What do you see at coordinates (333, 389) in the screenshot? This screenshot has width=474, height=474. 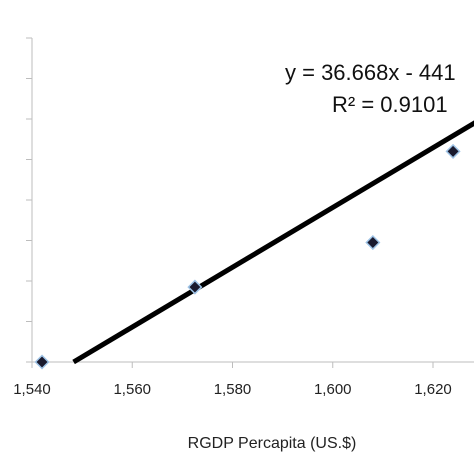 I see `x-tick-label: 1,600` at bounding box center [333, 389].